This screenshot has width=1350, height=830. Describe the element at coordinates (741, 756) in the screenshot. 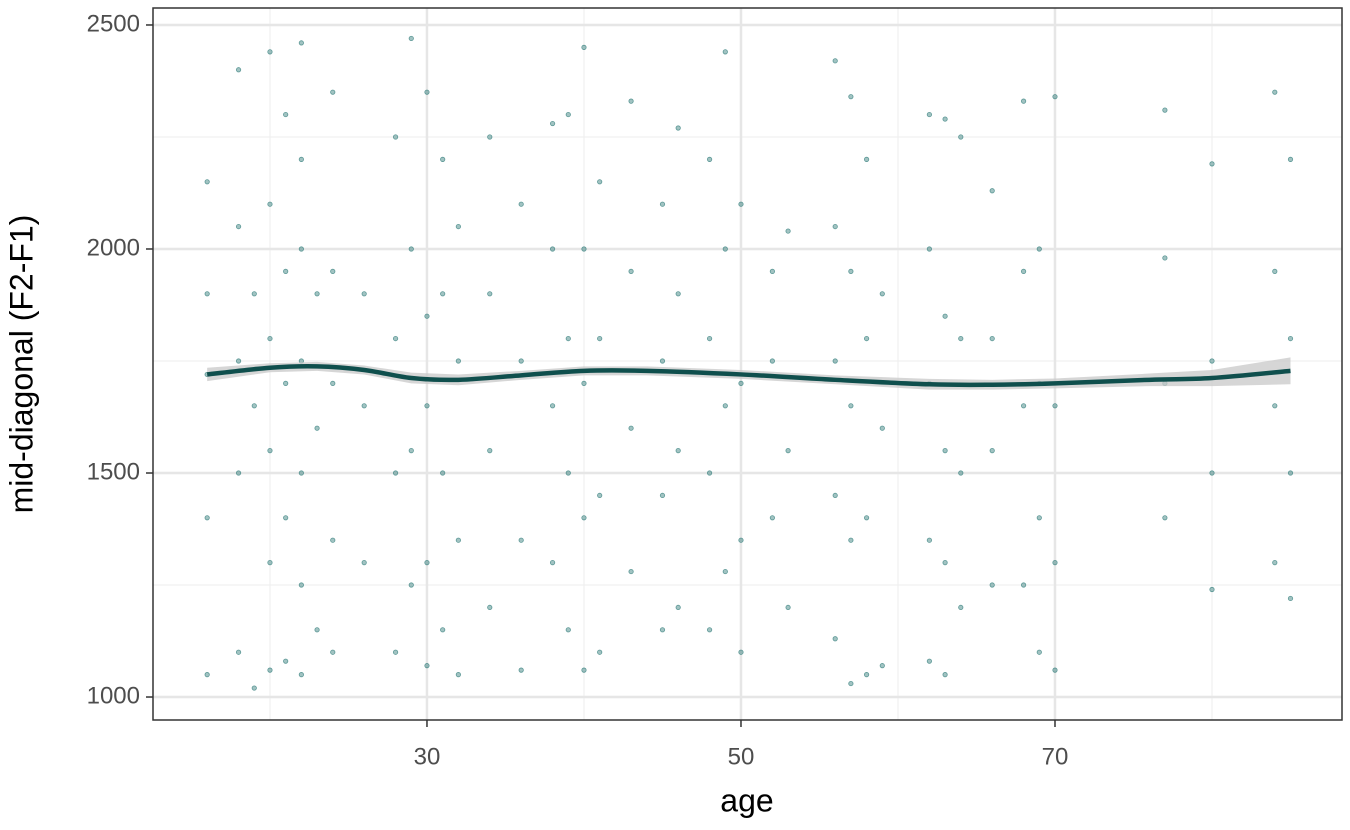

I see `x-tick-label: 50` at that location.